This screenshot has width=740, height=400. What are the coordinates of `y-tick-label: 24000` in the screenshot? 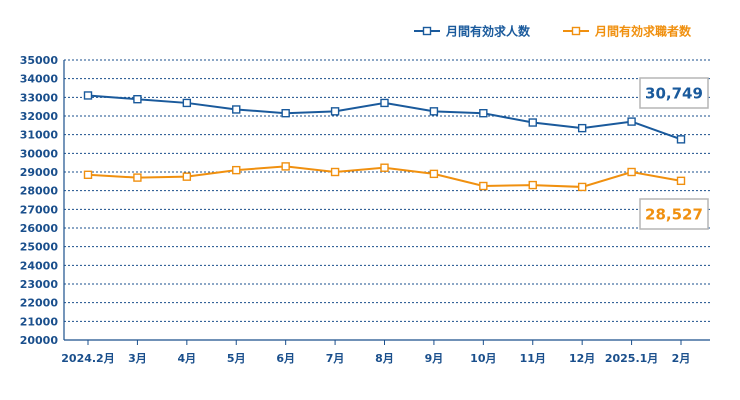 It's located at (39, 265).